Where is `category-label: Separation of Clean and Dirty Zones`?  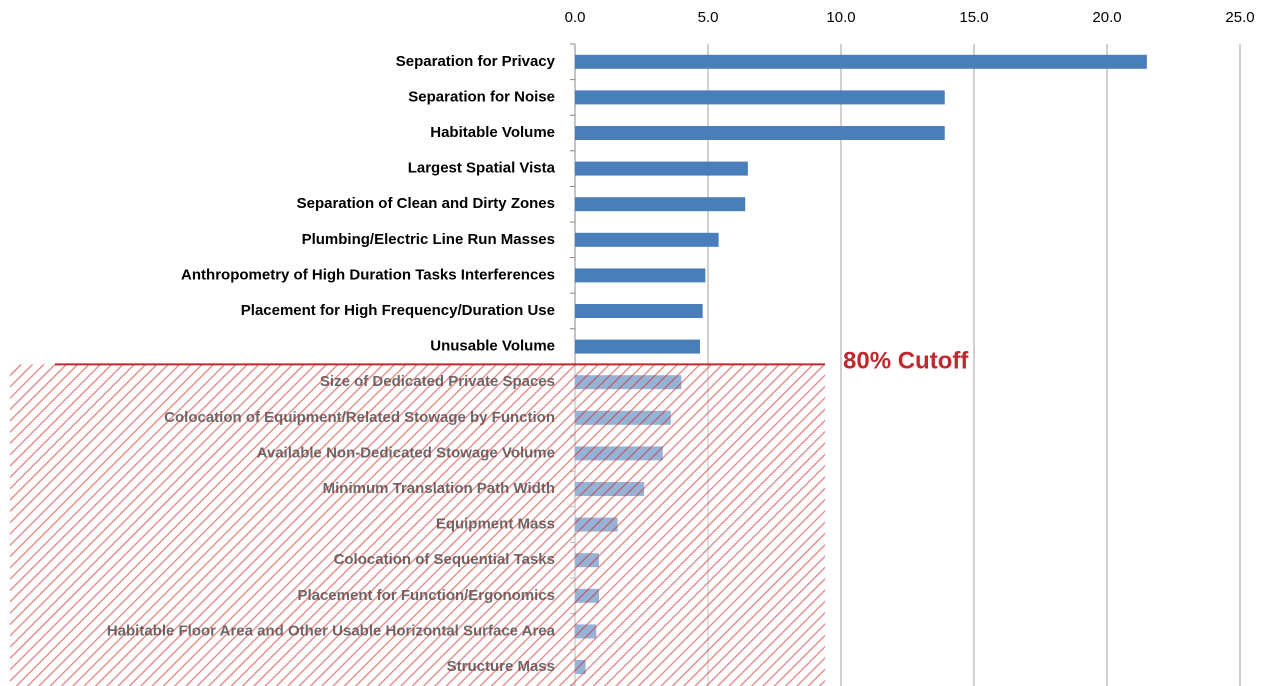
category-label: Separation of Clean and Dirty Zones is located at coordinates (426, 203).